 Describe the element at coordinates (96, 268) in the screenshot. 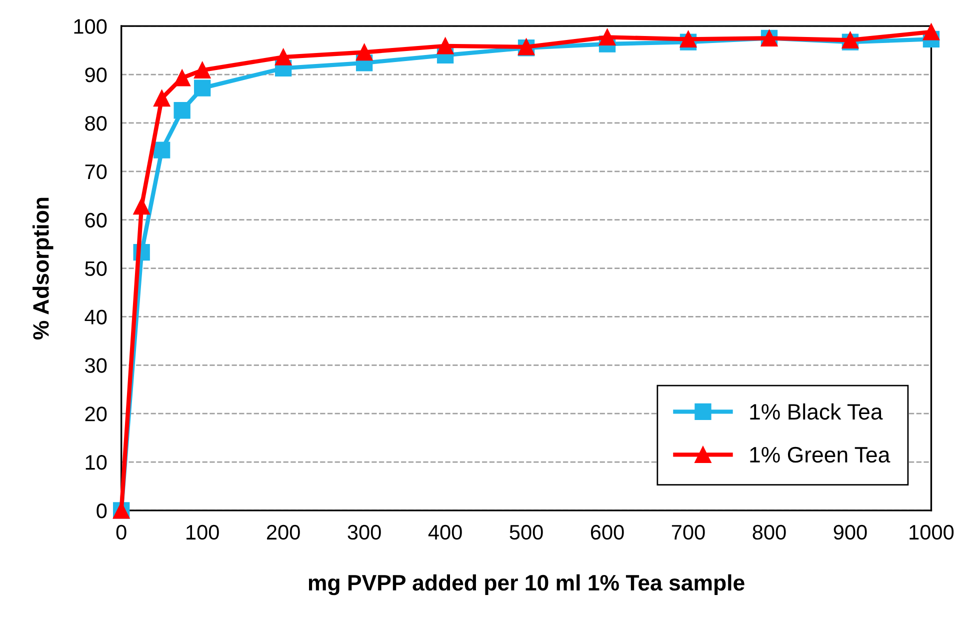

I see `y-tick-label: 50` at that location.